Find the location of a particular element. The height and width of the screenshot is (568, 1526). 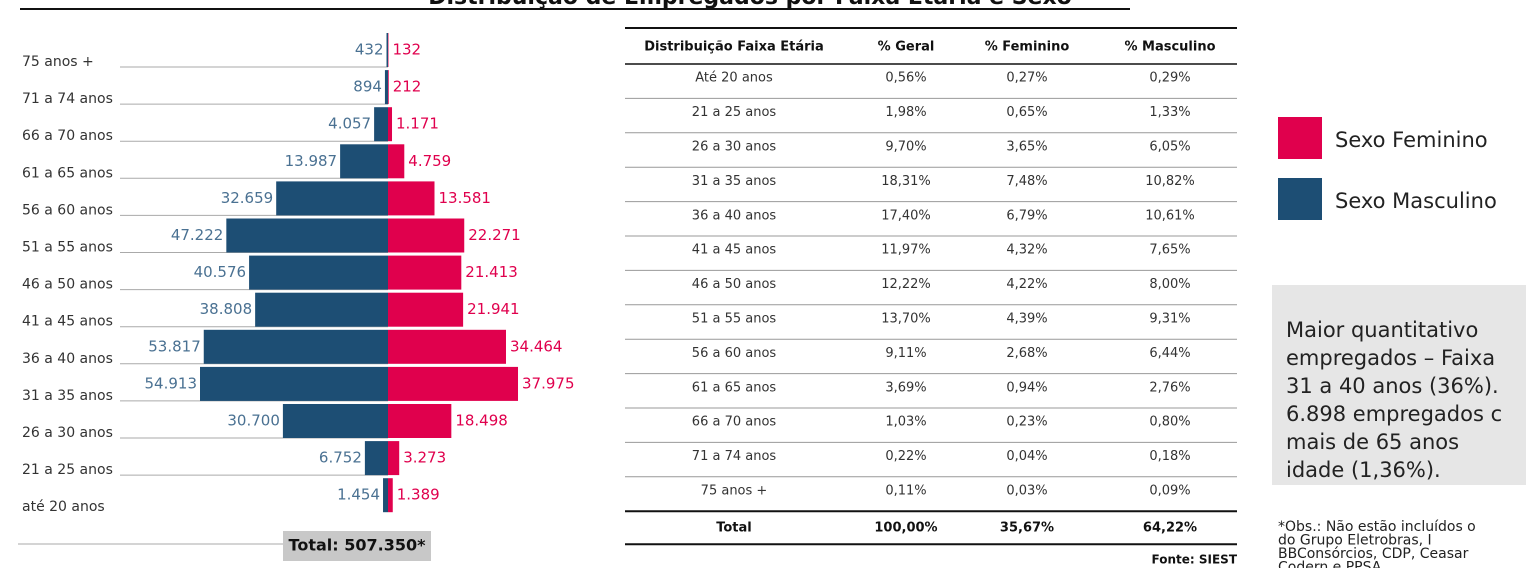

table-cell: 0,23% is located at coordinates (1026, 422).